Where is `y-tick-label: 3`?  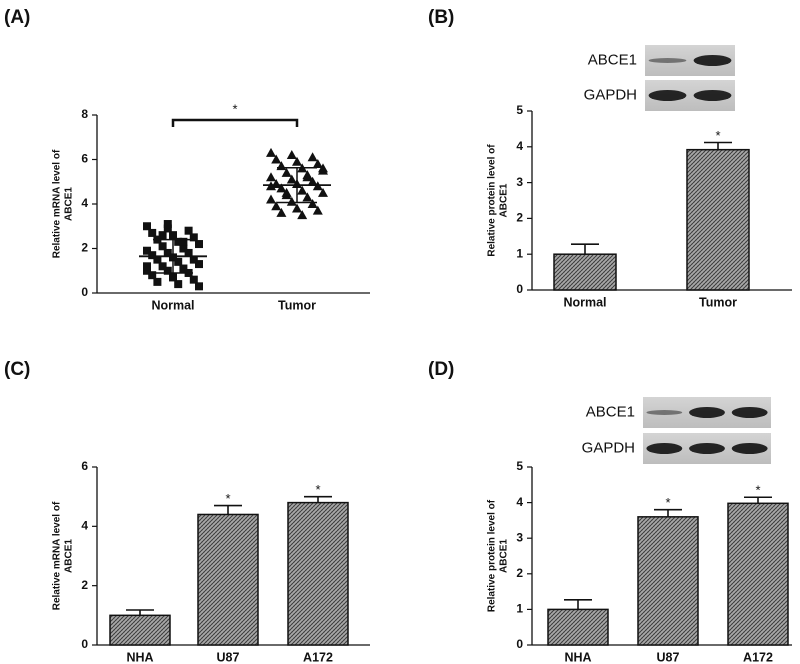
y-tick-label: 3 is located at coordinates (519, 537).